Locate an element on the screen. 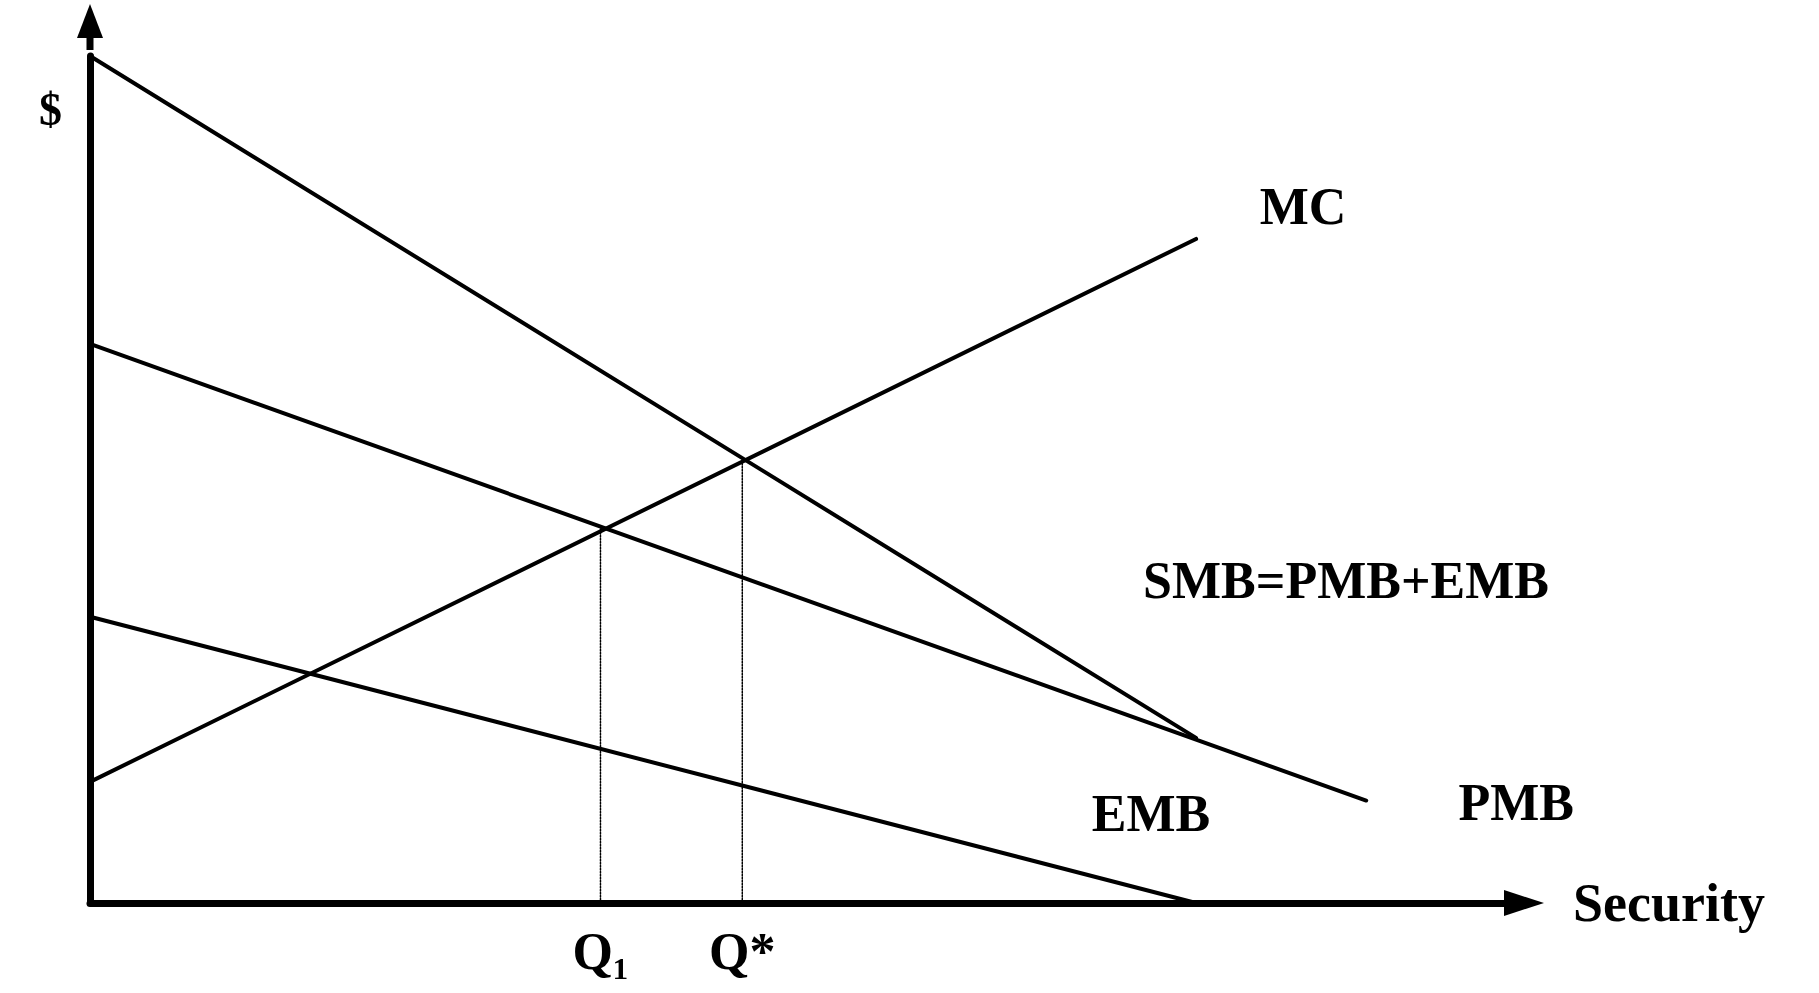 The width and height of the screenshot is (1819, 993). series-label: SMB=PMB+EMB is located at coordinates (1346, 581).